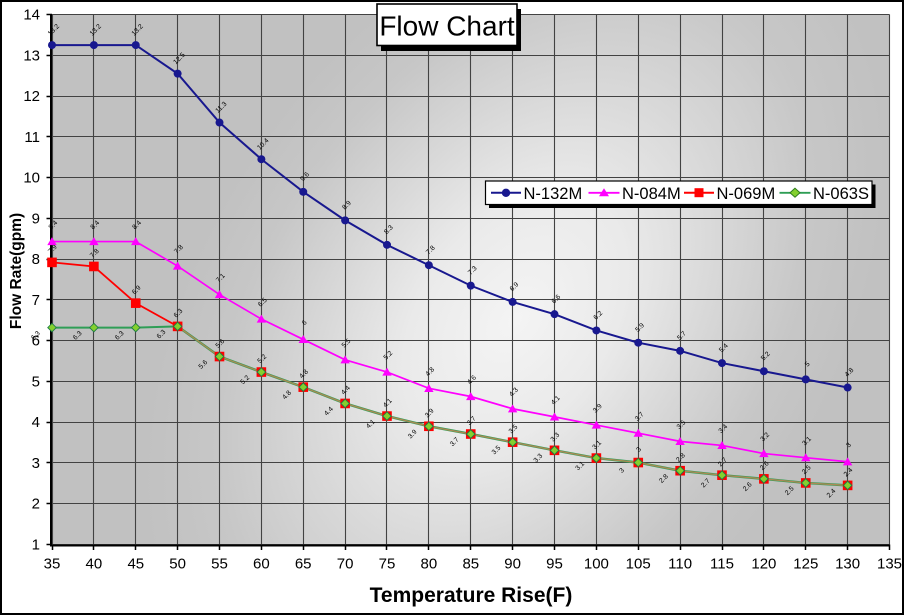  I want to click on svg-text: 80, so click(429, 564).